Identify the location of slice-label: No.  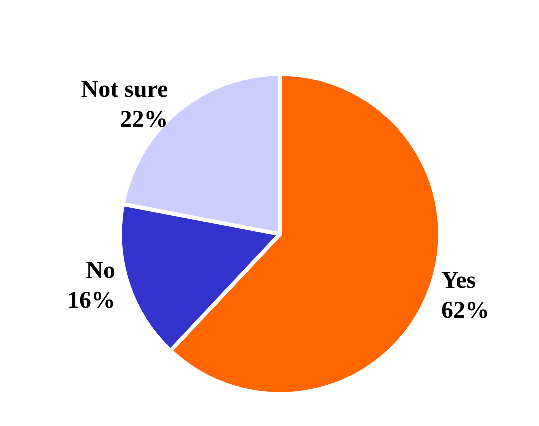
(101, 271).